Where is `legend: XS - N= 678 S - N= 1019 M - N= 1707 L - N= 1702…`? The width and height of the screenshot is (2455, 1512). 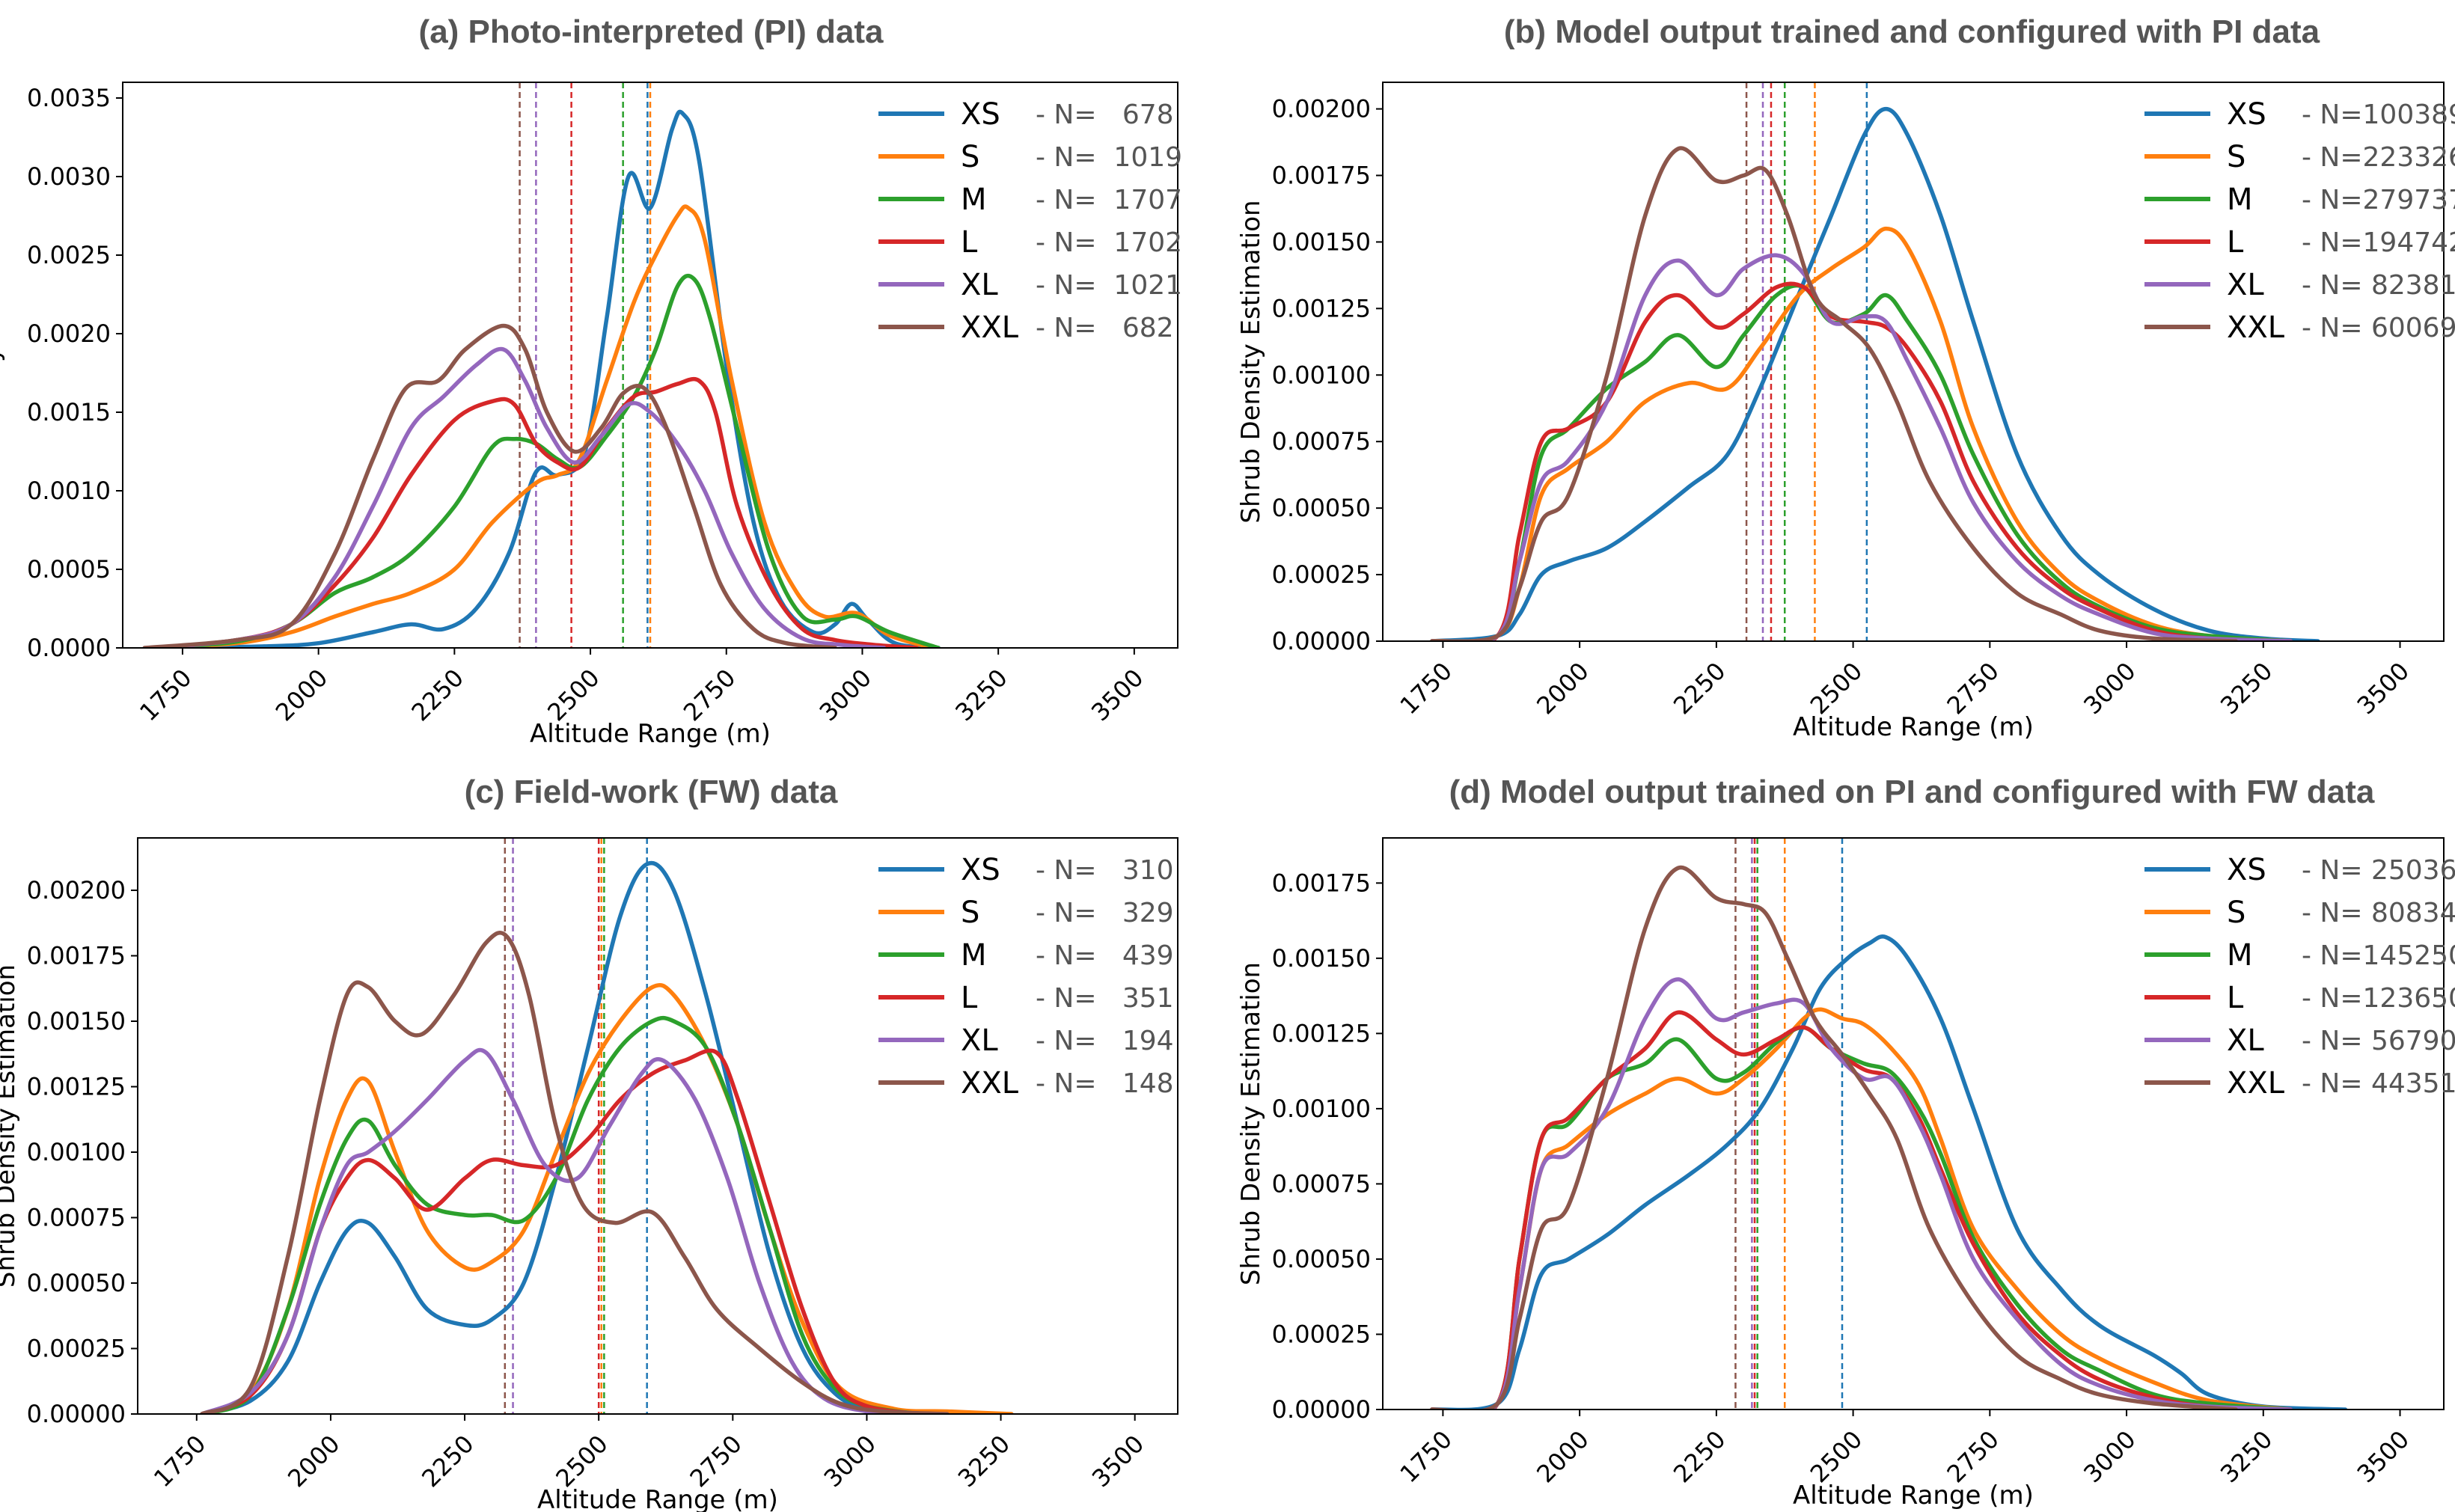 legend: XS - N= 678 S - N= 1019 M - N= 1707 L - N= 1702… is located at coordinates (1030, 221).